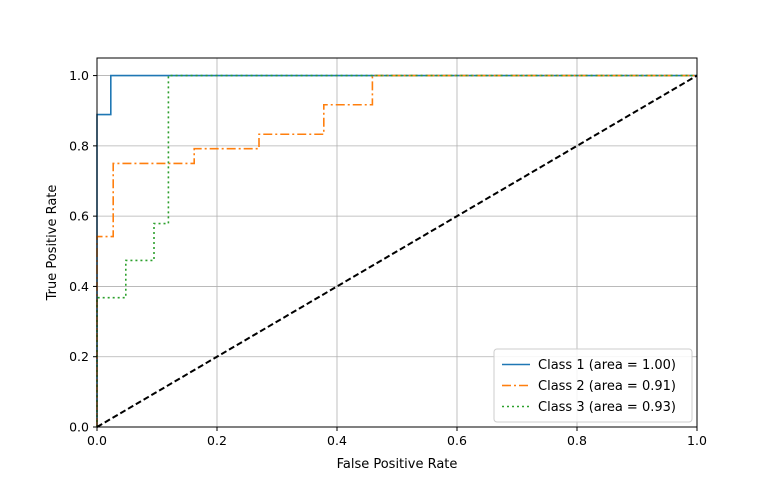  I want to click on y-tick-label: 0.6, so click(79, 216).